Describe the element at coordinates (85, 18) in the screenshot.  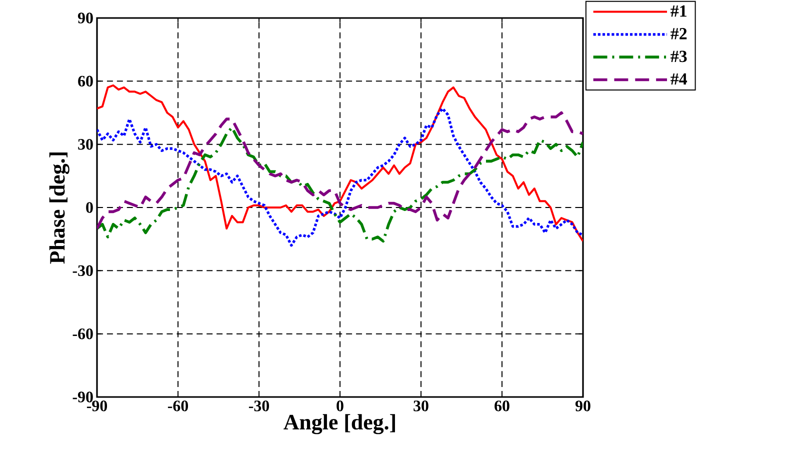
I see `y-tick-label: 90` at that location.